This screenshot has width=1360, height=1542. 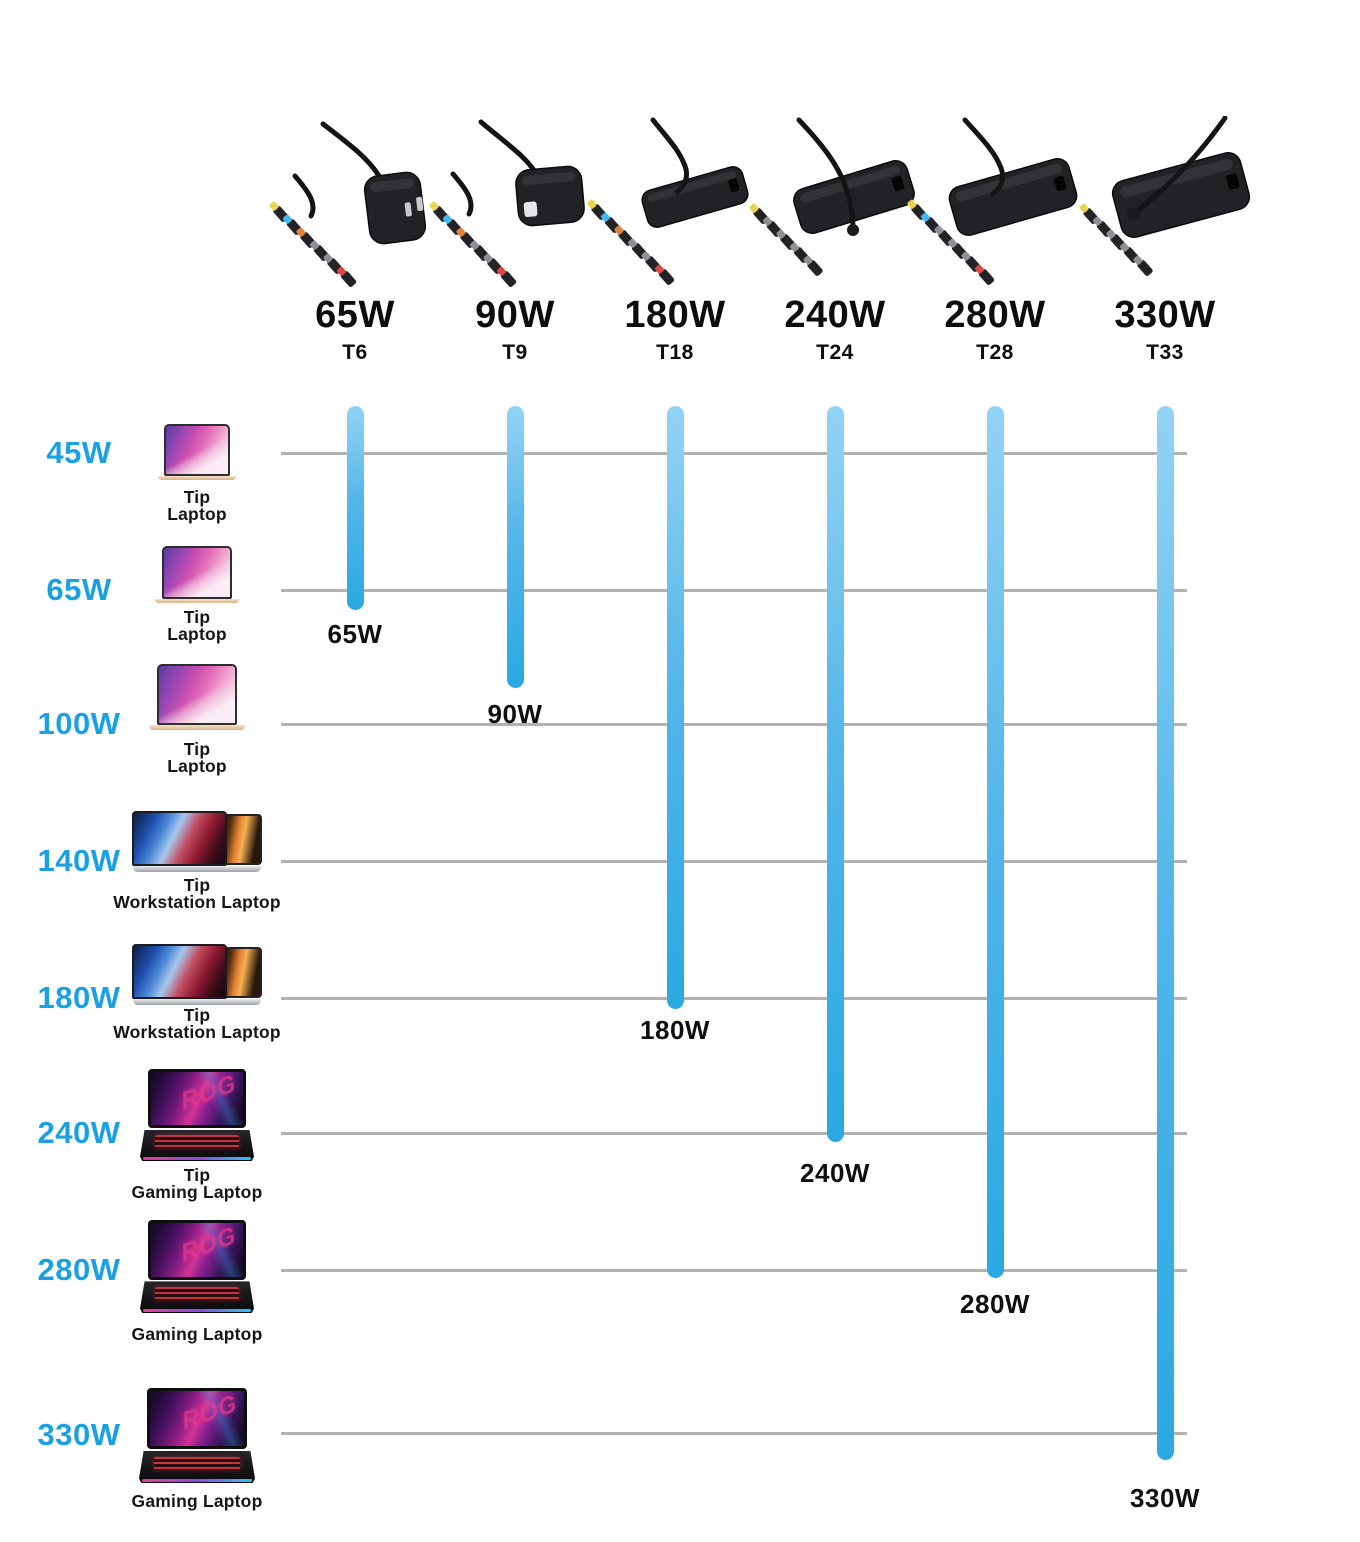 What do you see at coordinates (835, 1173) in the screenshot?
I see `bar-end-label: 240W` at bounding box center [835, 1173].